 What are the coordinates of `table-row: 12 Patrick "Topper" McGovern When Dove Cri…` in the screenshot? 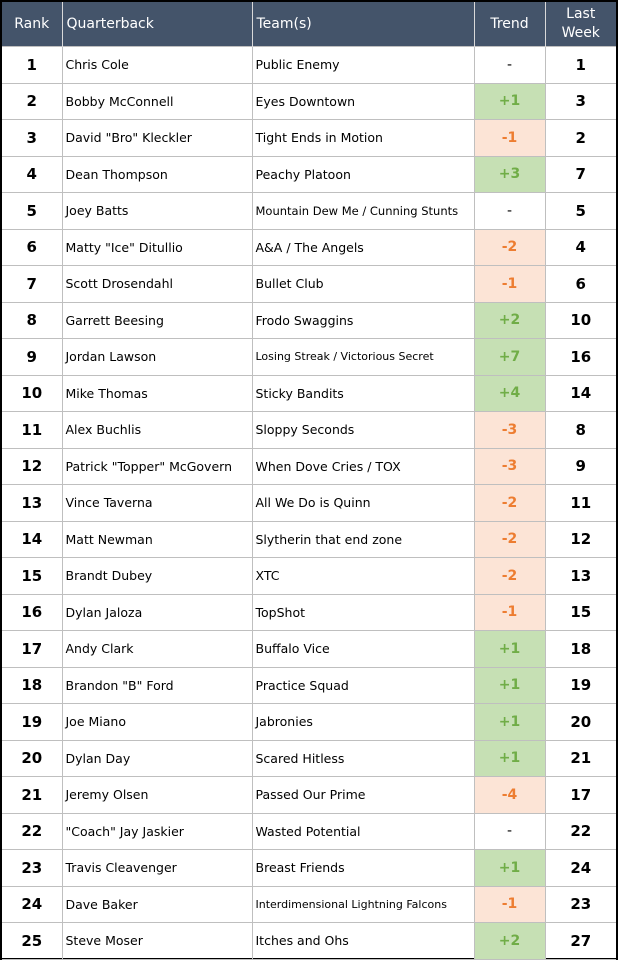 It's located at (309, 466).